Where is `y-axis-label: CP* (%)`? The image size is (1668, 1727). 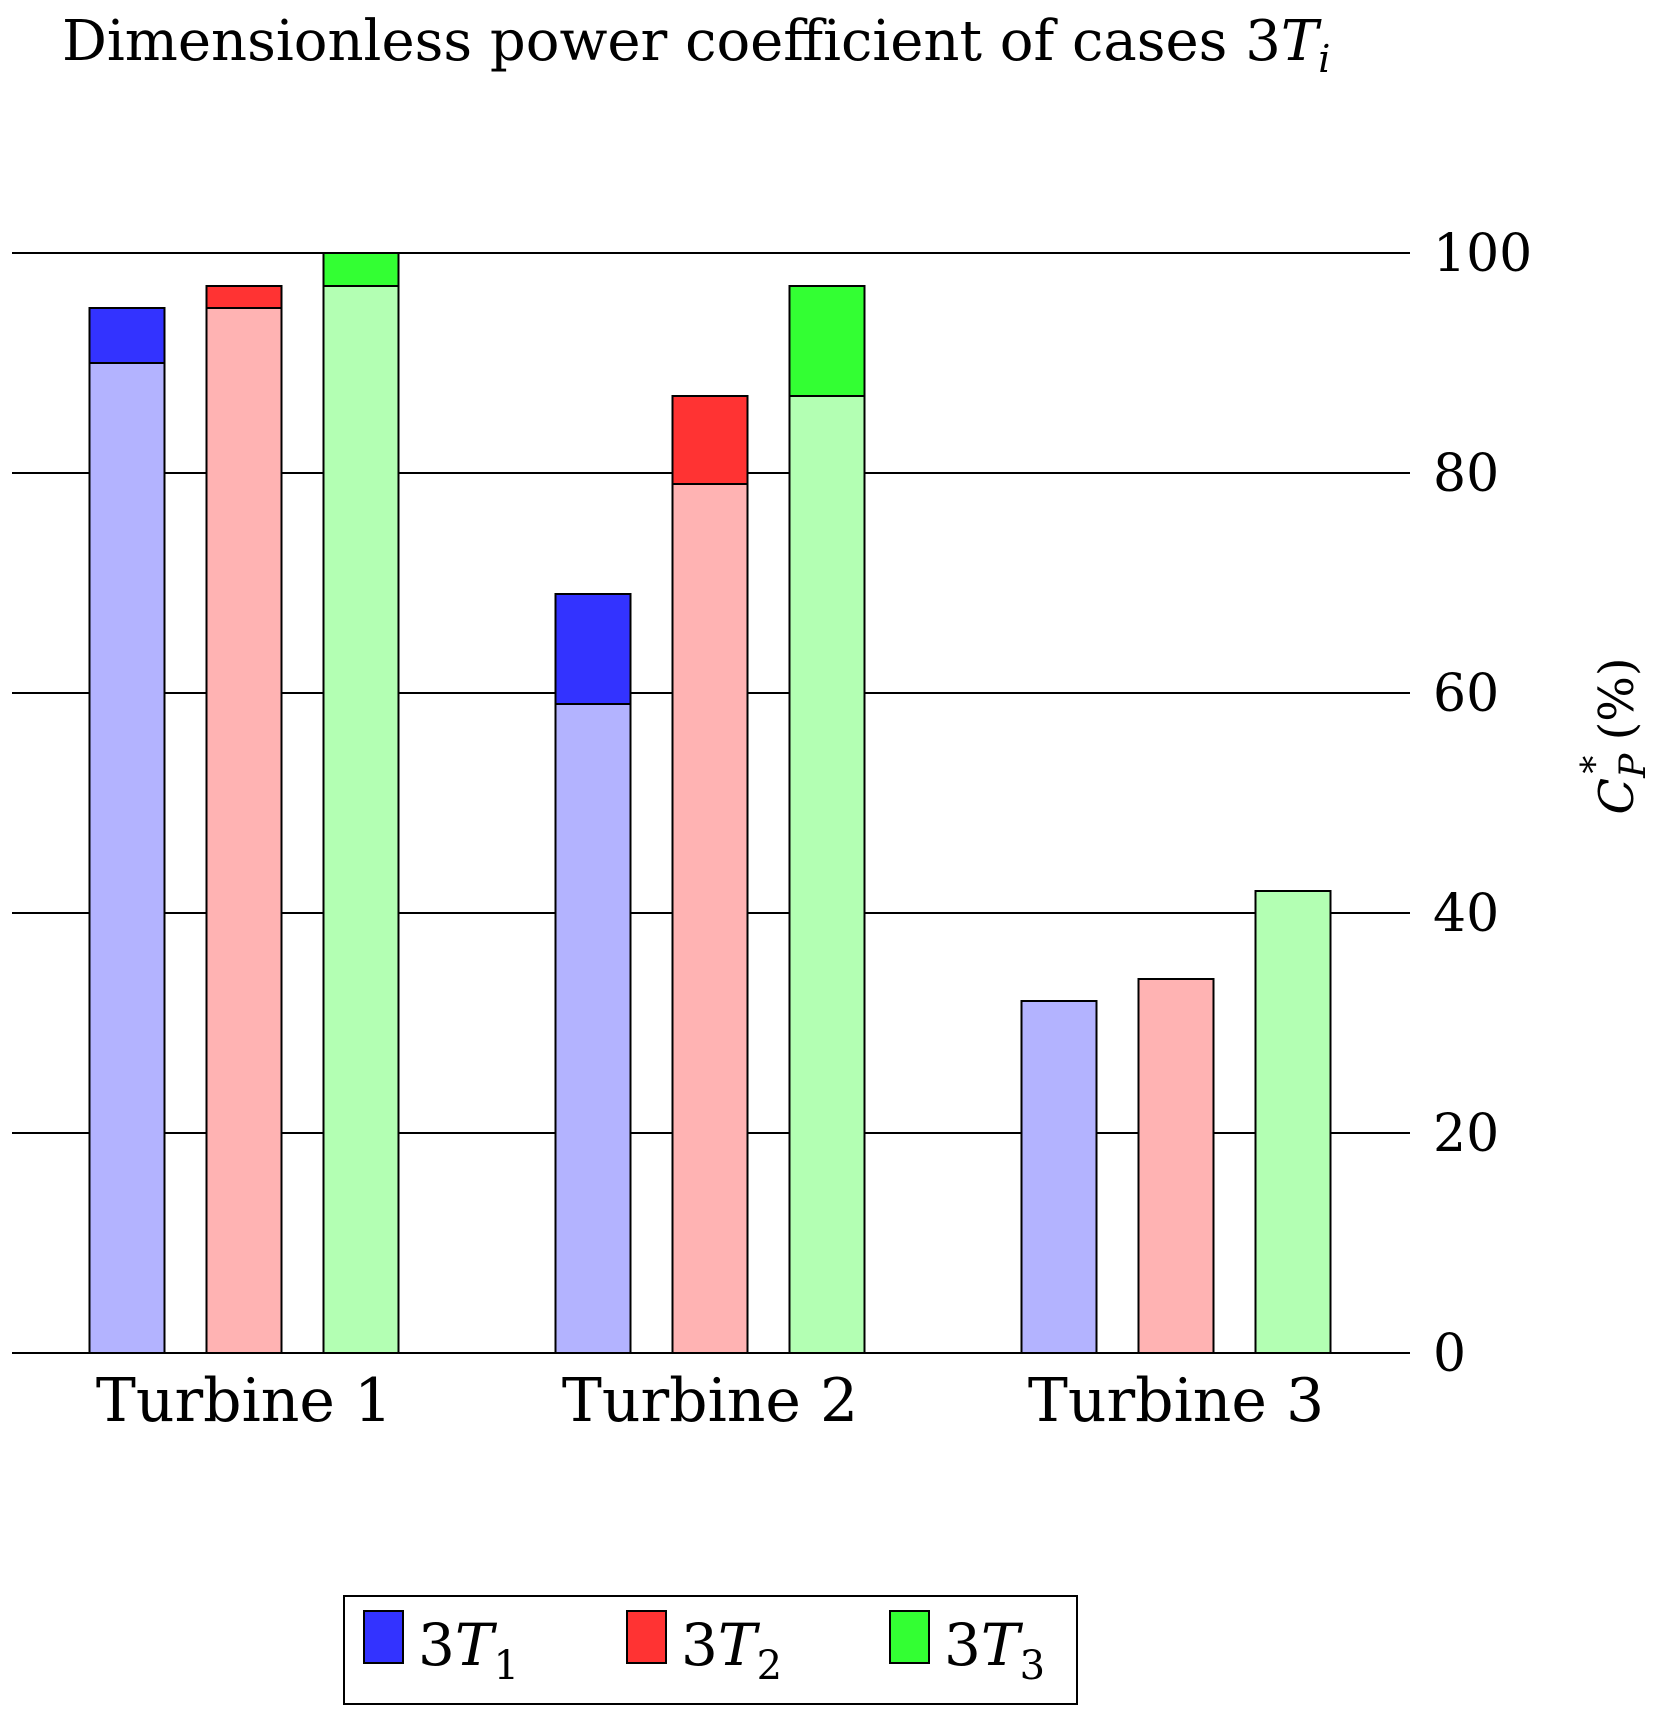 y-axis-label: CP* (%) is located at coordinates (1614, 735).